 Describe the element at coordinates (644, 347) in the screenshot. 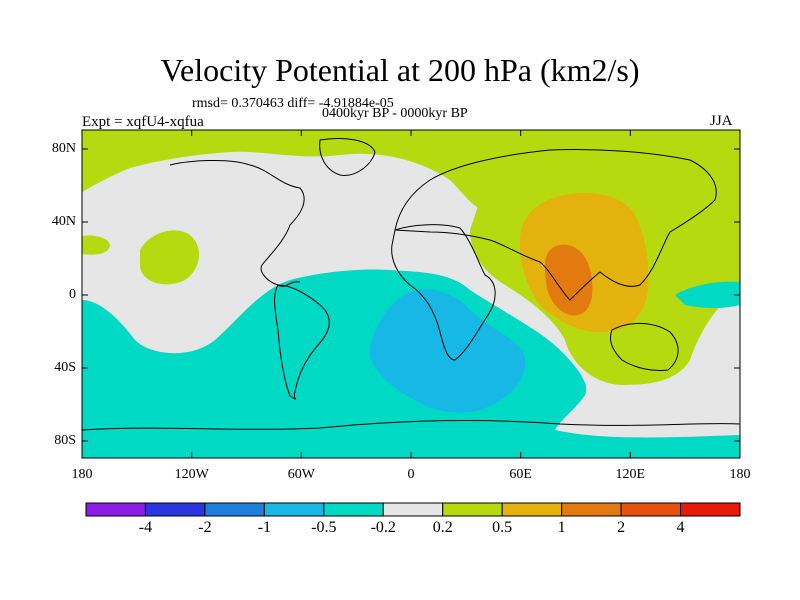

I see `coastline-australia` at that location.